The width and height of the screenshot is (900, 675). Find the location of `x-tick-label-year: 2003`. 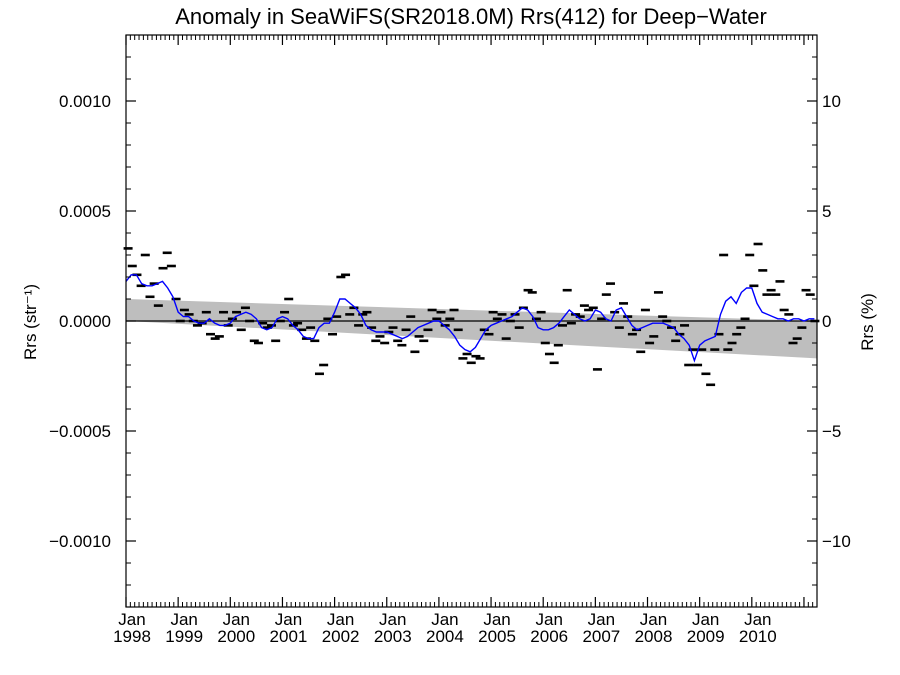

x-tick-label-year: 2003 is located at coordinates (393, 636).